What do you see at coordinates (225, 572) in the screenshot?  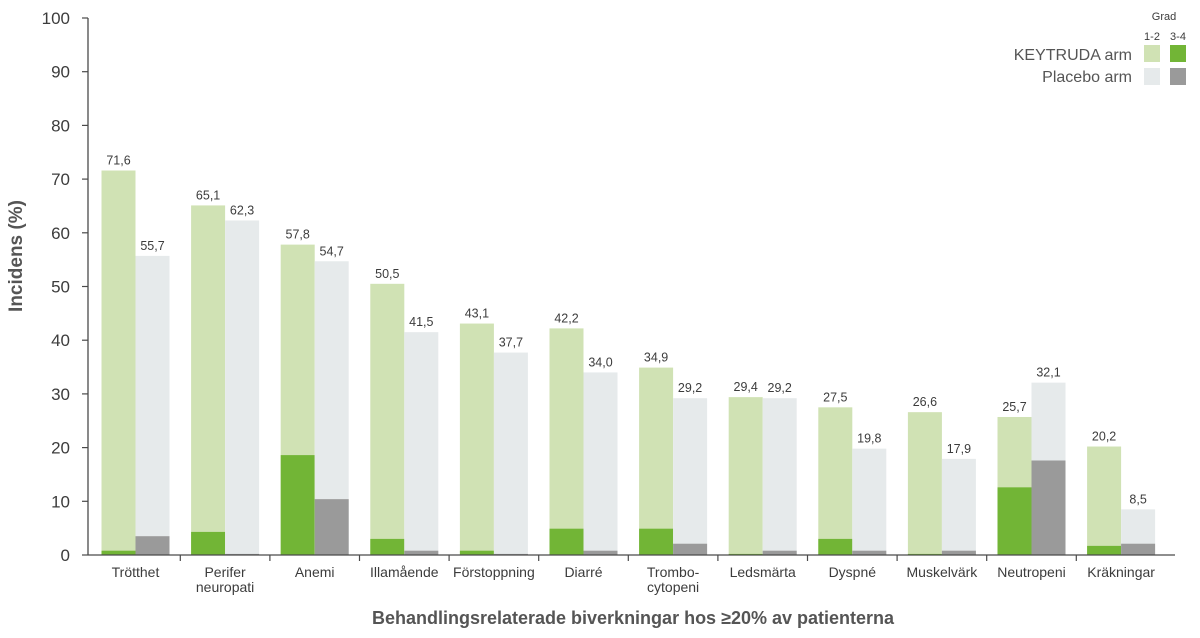 I see `x-tick-label-line: Perifer` at bounding box center [225, 572].